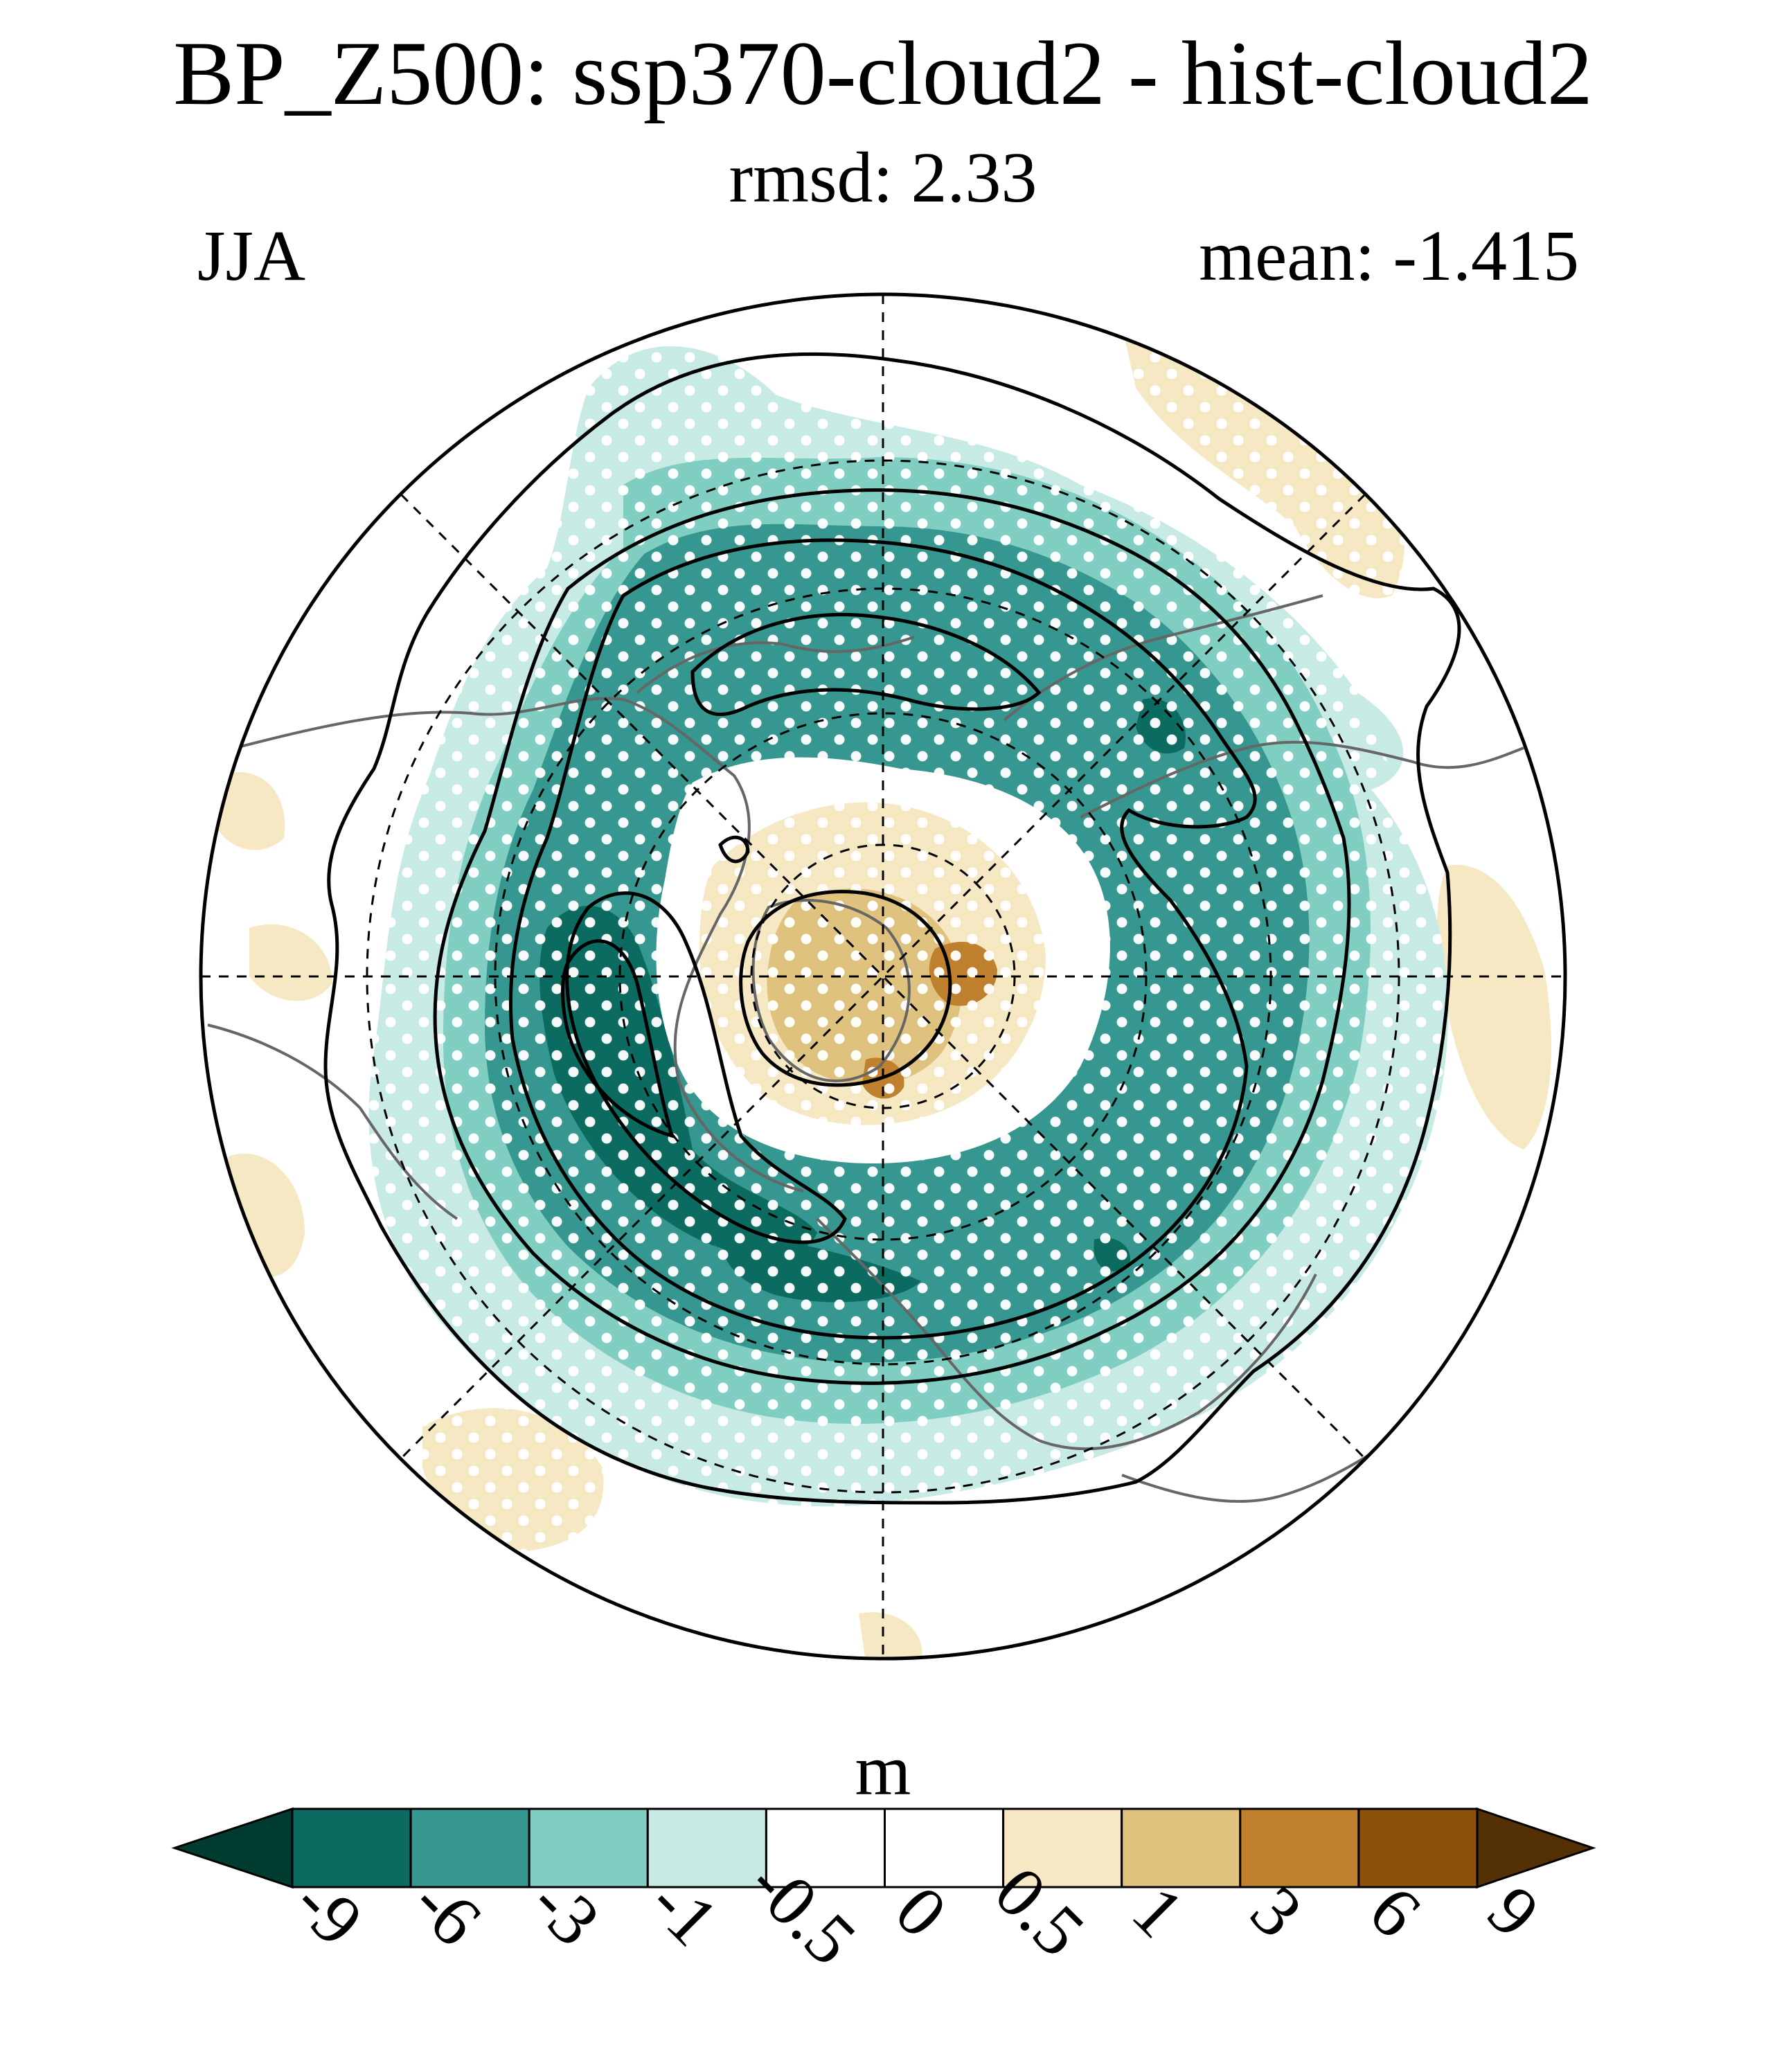 The image size is (1766, 2072). What do you see at coordinates (734, 849) in the screenshot?
I see `contour-small-ring` at bounding box center [734, 849].